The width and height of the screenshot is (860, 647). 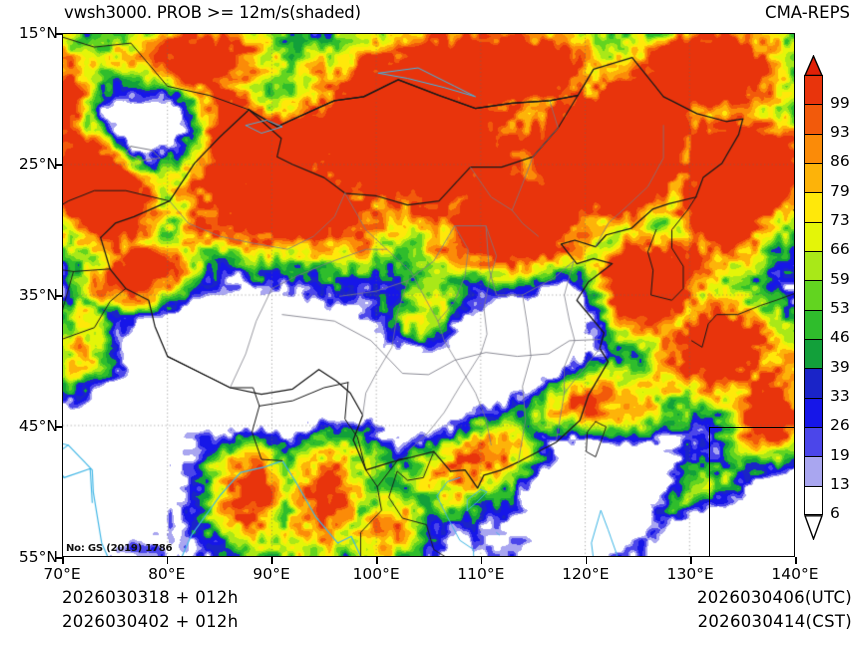 What do you see at coordinates (150, 597) in the screenshot?
I see `init-time-utc: 2026030318 + 012h` at bounding box center [150, 597].